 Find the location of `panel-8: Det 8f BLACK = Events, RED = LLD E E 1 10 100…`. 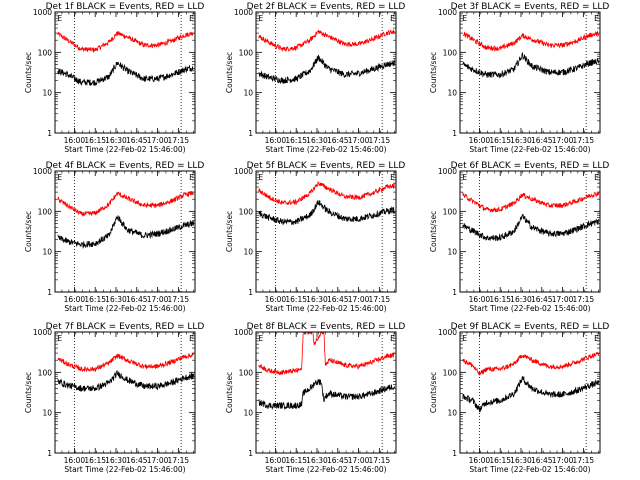

panel-8: Det 8f BLACK = Events, RED = LLD E E 1 10 100… is located at coordinates (315, 398).